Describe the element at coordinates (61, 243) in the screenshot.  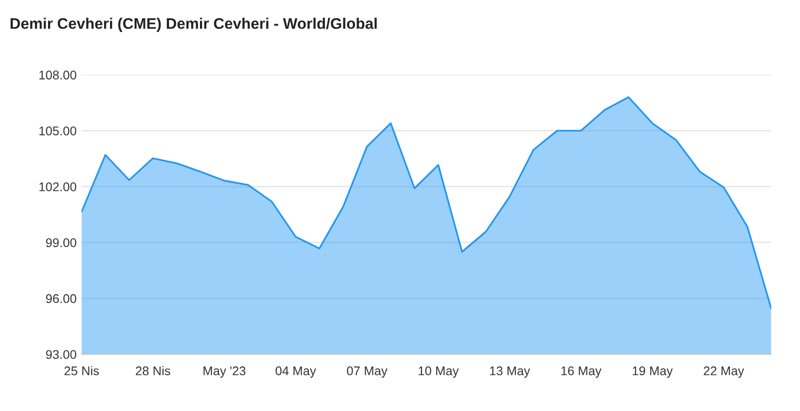
I see `y-tick-label: 99.00` at that location.